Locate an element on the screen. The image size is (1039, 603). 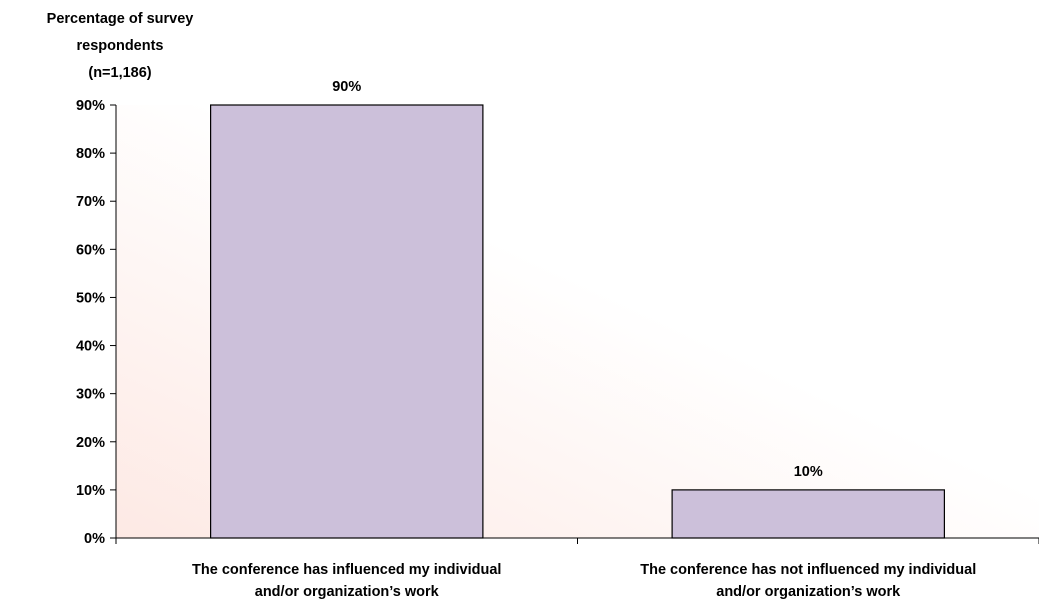
y-tick-label: 60% is located at coordinates (90, 250).